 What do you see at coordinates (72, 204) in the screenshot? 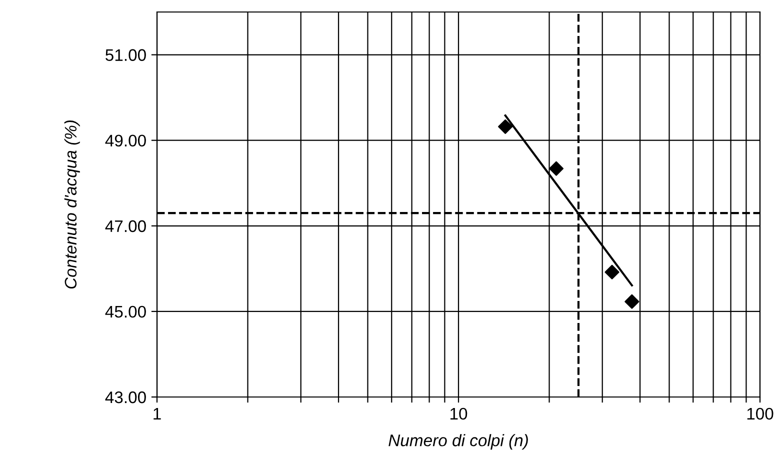
I see `y-axis-title: Contenuto d'acqua (%)` at bounding box center [72, 204].